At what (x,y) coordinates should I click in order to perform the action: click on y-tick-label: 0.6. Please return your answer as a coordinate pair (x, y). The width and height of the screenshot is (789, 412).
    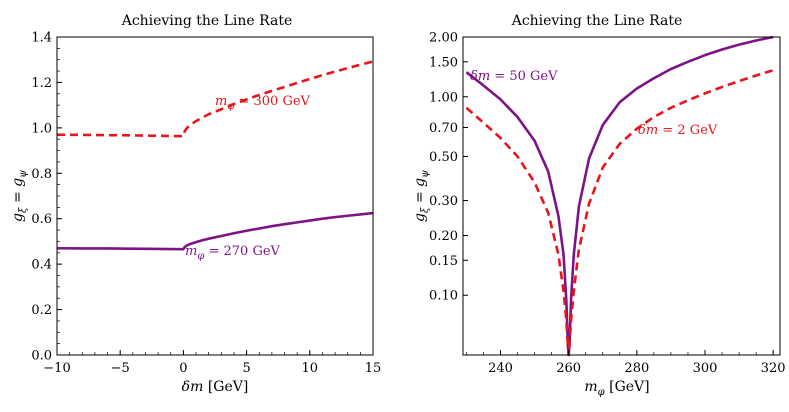
    Looking at the image, I should click on (41, 219).